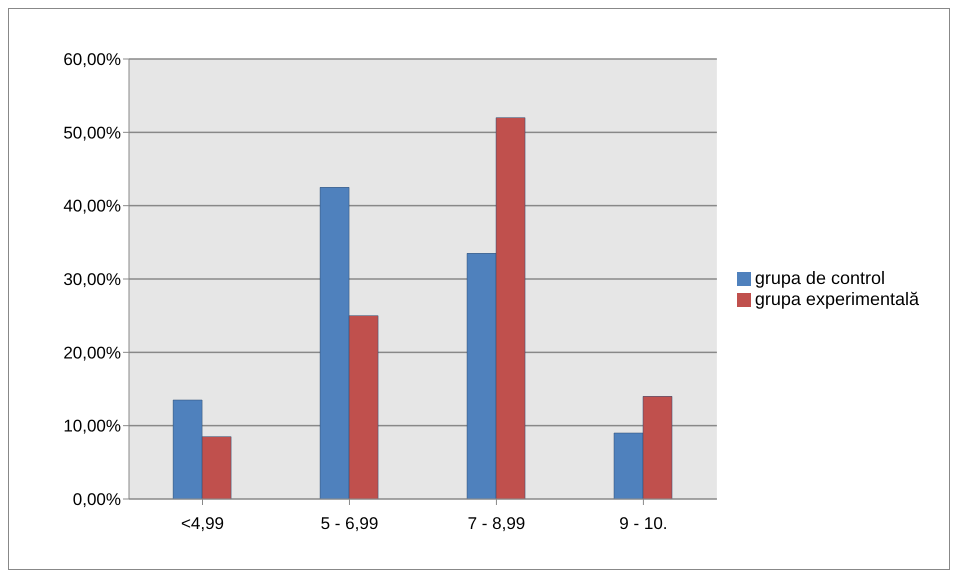  Describe the element at coordinates (96, 500) in the screenshot. I see `y-tick-label: 0,00%` at that location.